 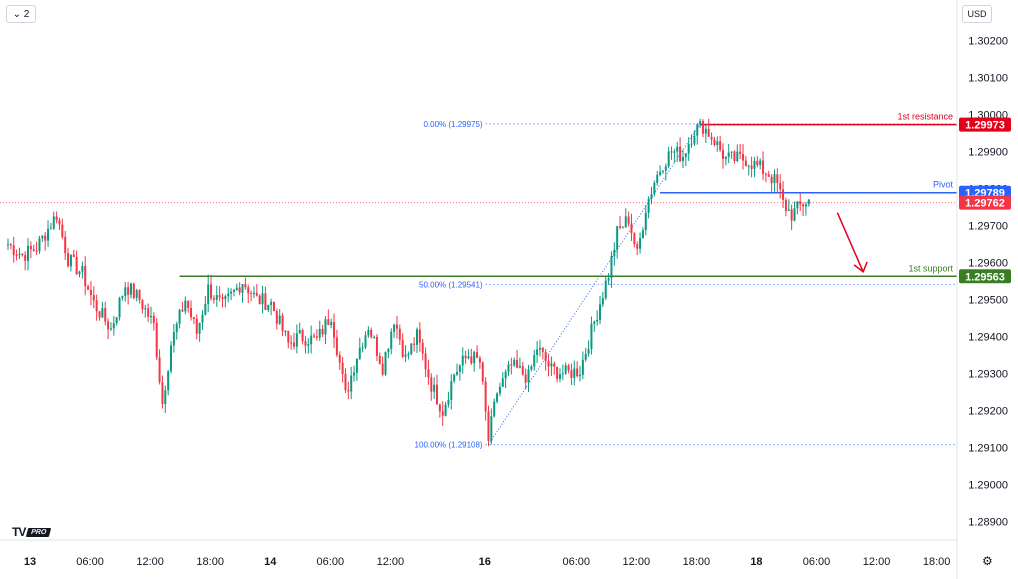 I want to click on annotations, so click(x=852, y=243).